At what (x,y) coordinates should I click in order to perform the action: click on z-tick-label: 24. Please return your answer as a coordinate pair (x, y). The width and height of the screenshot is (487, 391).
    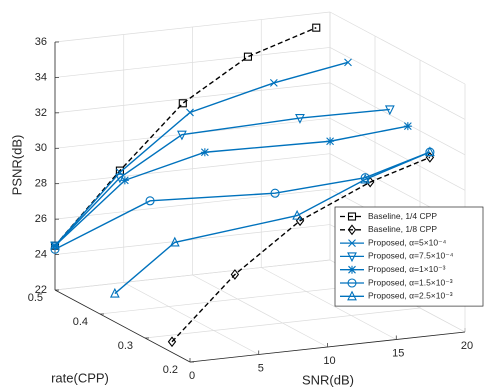
    Looking at the image, I should click on (41, 254).